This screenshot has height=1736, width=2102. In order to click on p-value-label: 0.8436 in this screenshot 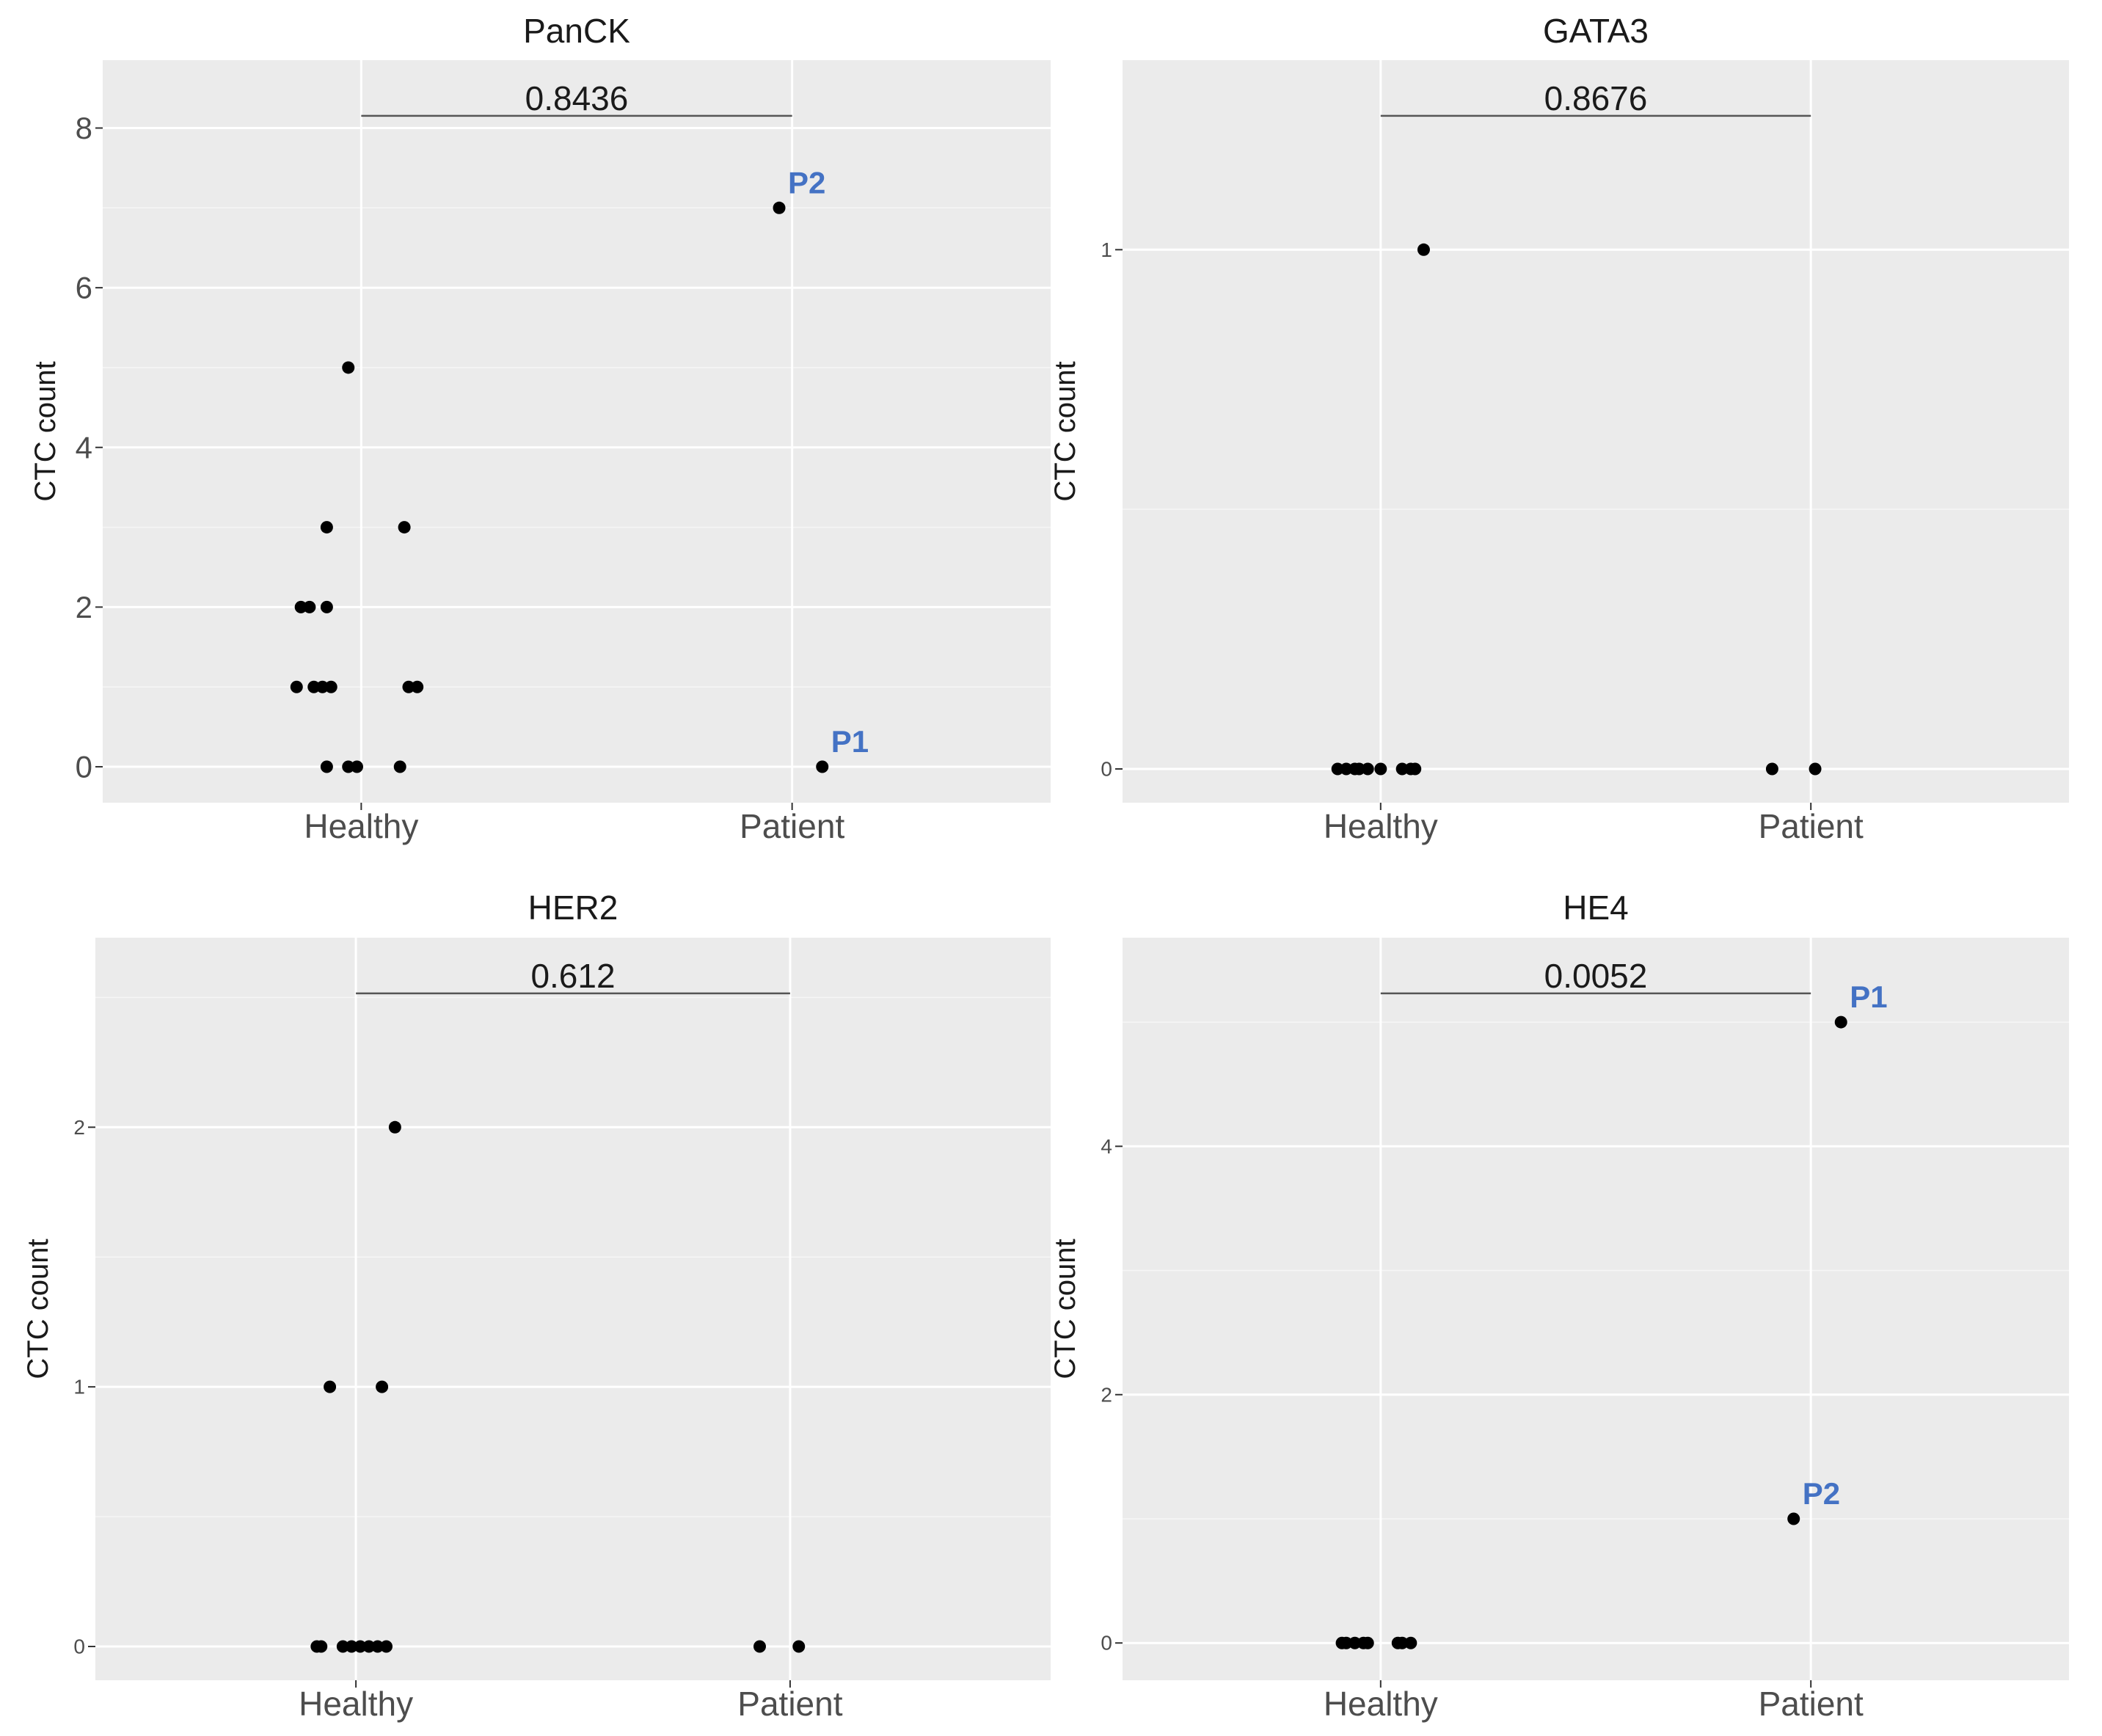, I will do `click(577, 98)`.